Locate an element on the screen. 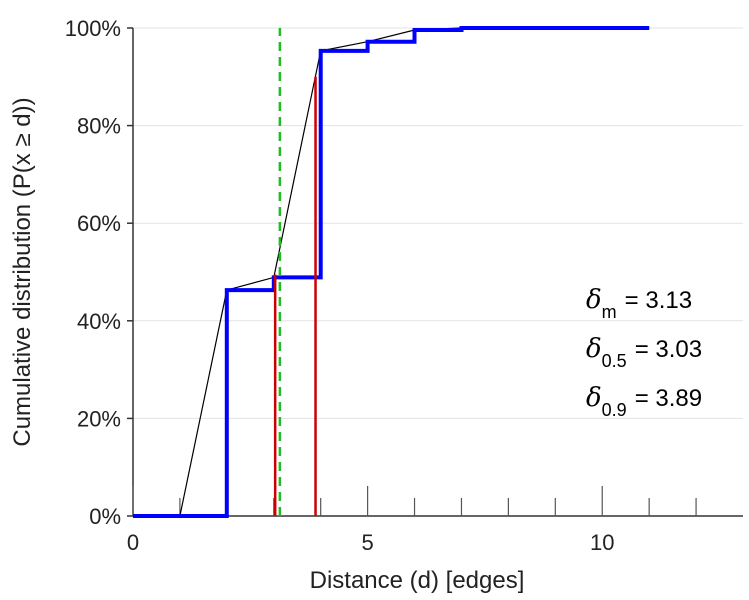 Image resolution: width=749 pixels, height=600 pixels. stat-annotation: δ0.9 = 3.89 is located at coordinates (644, 401).